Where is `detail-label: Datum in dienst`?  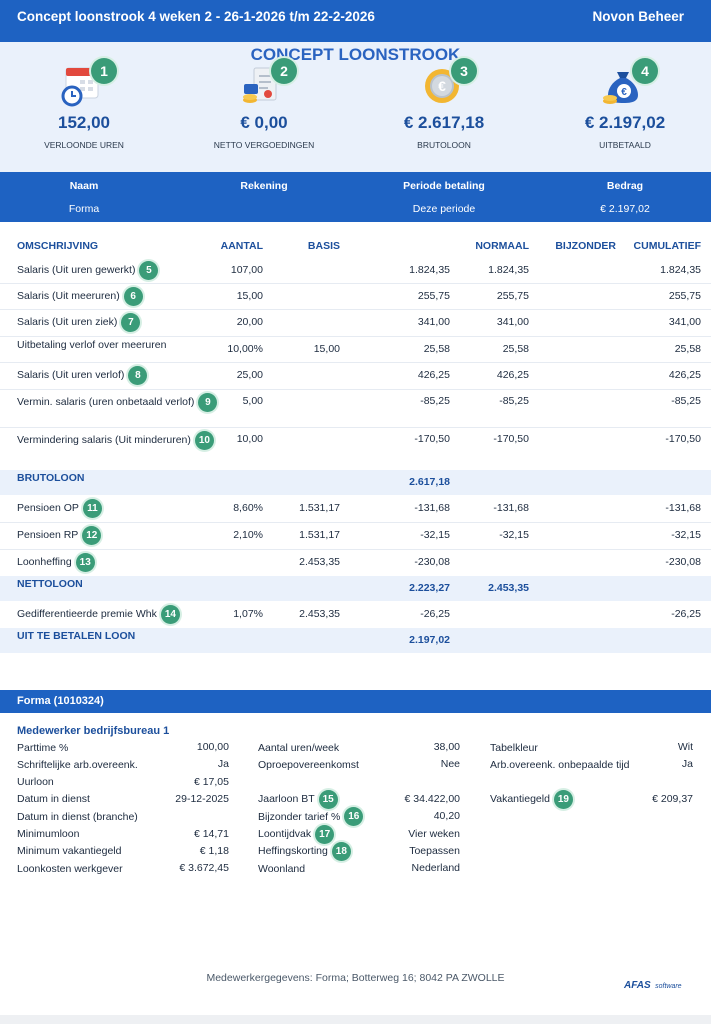
detail-label: Datum in dienst is located at coordinates (53, 799).